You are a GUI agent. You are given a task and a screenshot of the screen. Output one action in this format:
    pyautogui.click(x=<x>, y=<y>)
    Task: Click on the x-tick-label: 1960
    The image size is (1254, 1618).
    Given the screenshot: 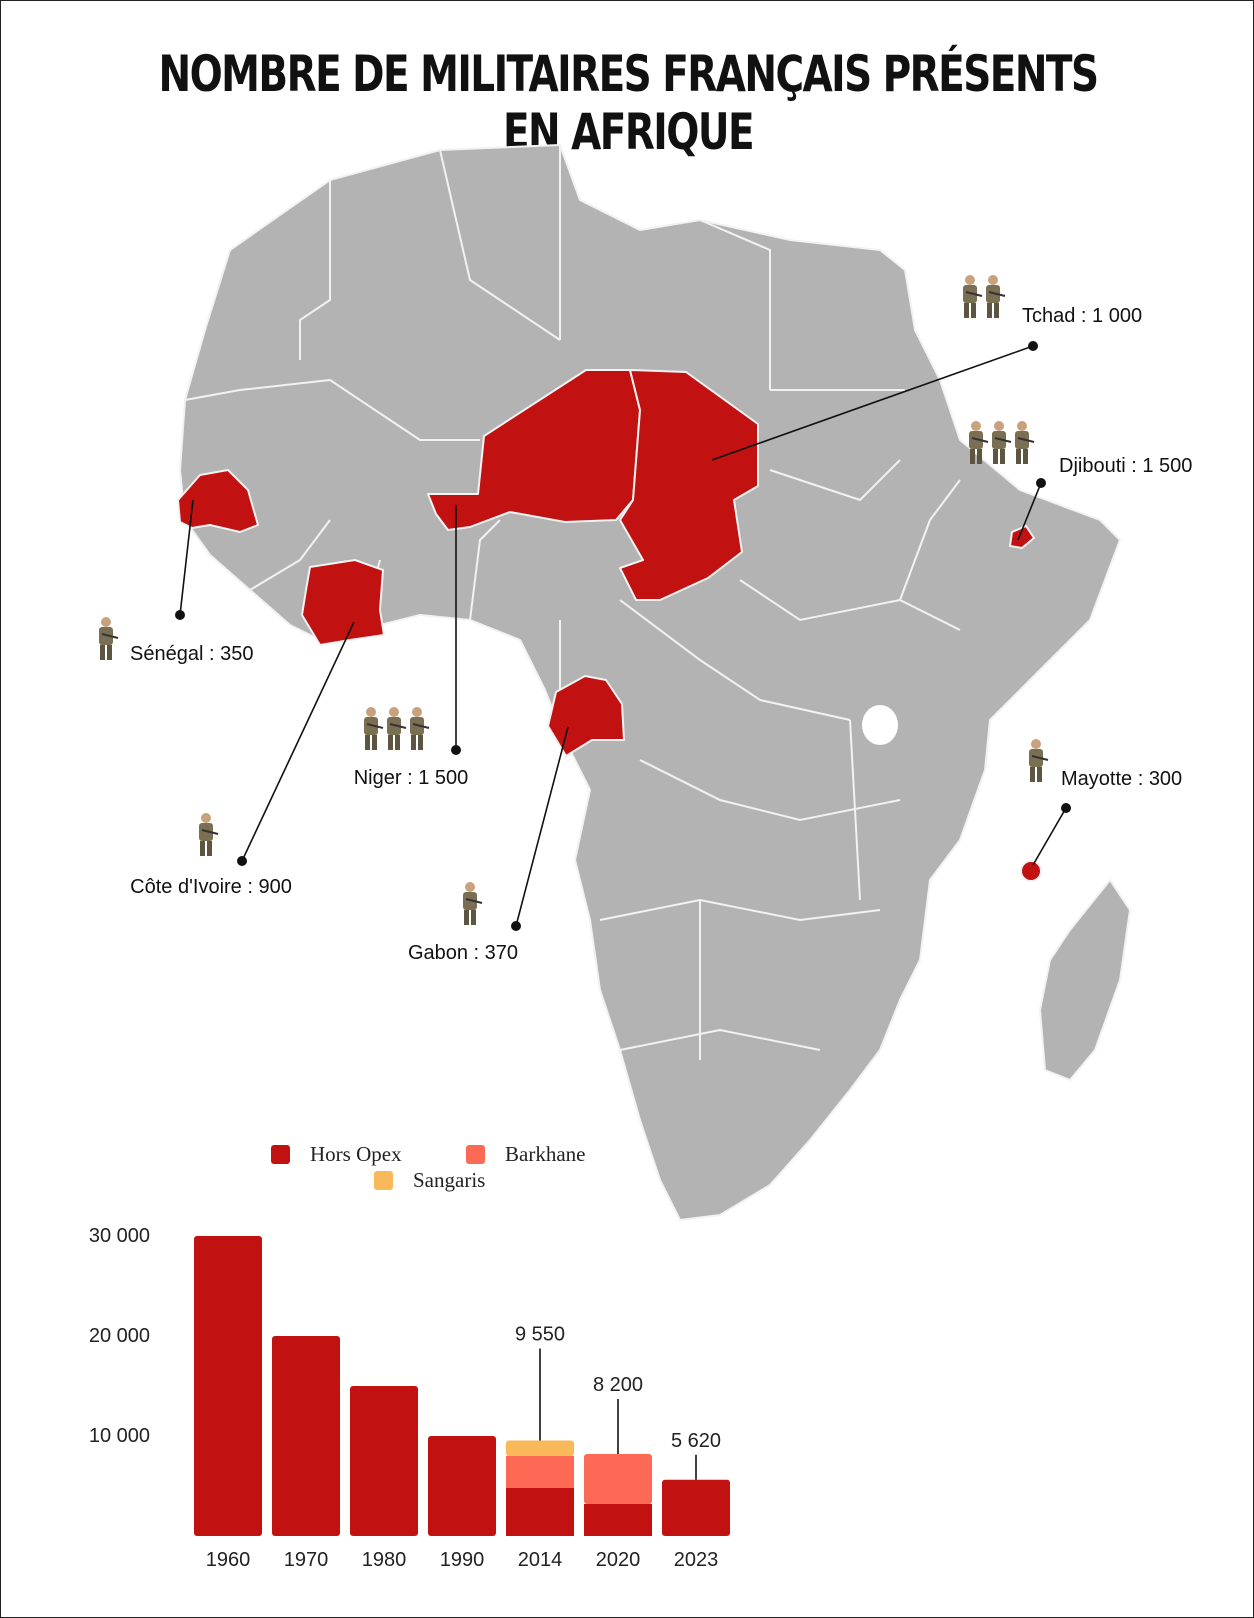 What is the action you would take?
    pyautogui.click(x=228, y=1560)
    